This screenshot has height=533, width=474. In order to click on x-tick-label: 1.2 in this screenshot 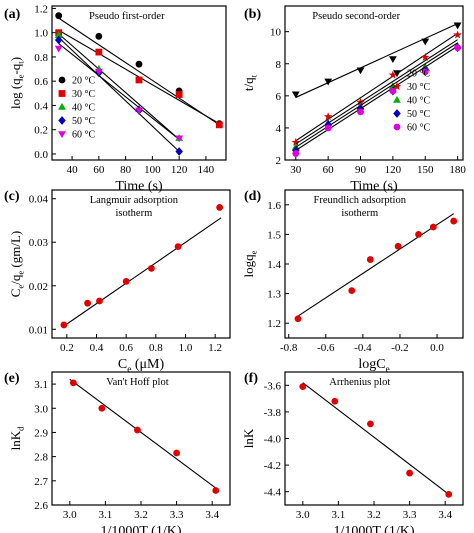, I will do `click(215, 348)`.